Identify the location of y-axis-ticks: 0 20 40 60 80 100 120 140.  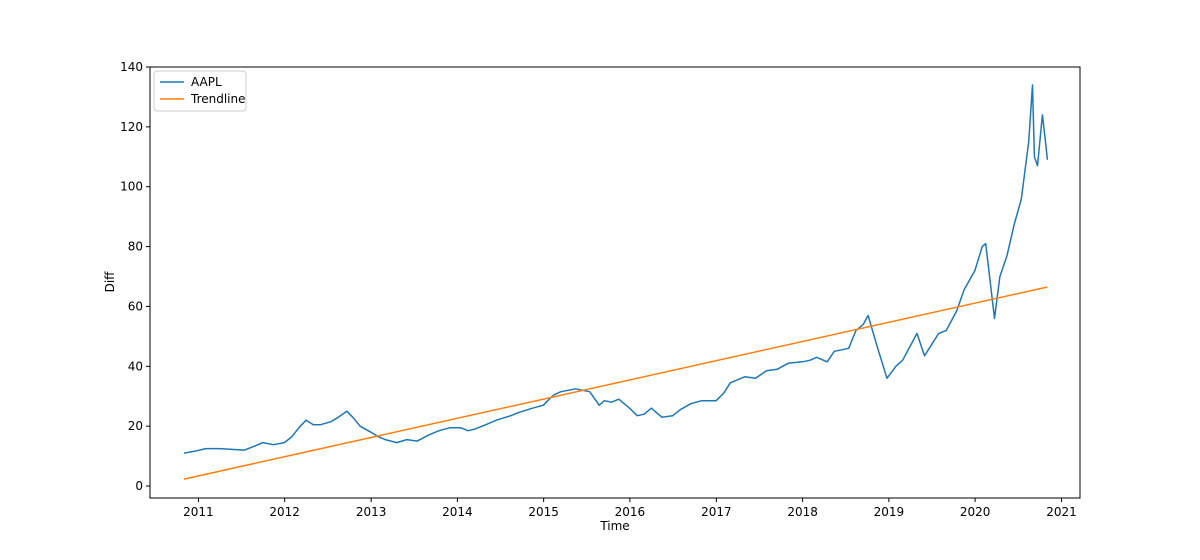
(135, 276).